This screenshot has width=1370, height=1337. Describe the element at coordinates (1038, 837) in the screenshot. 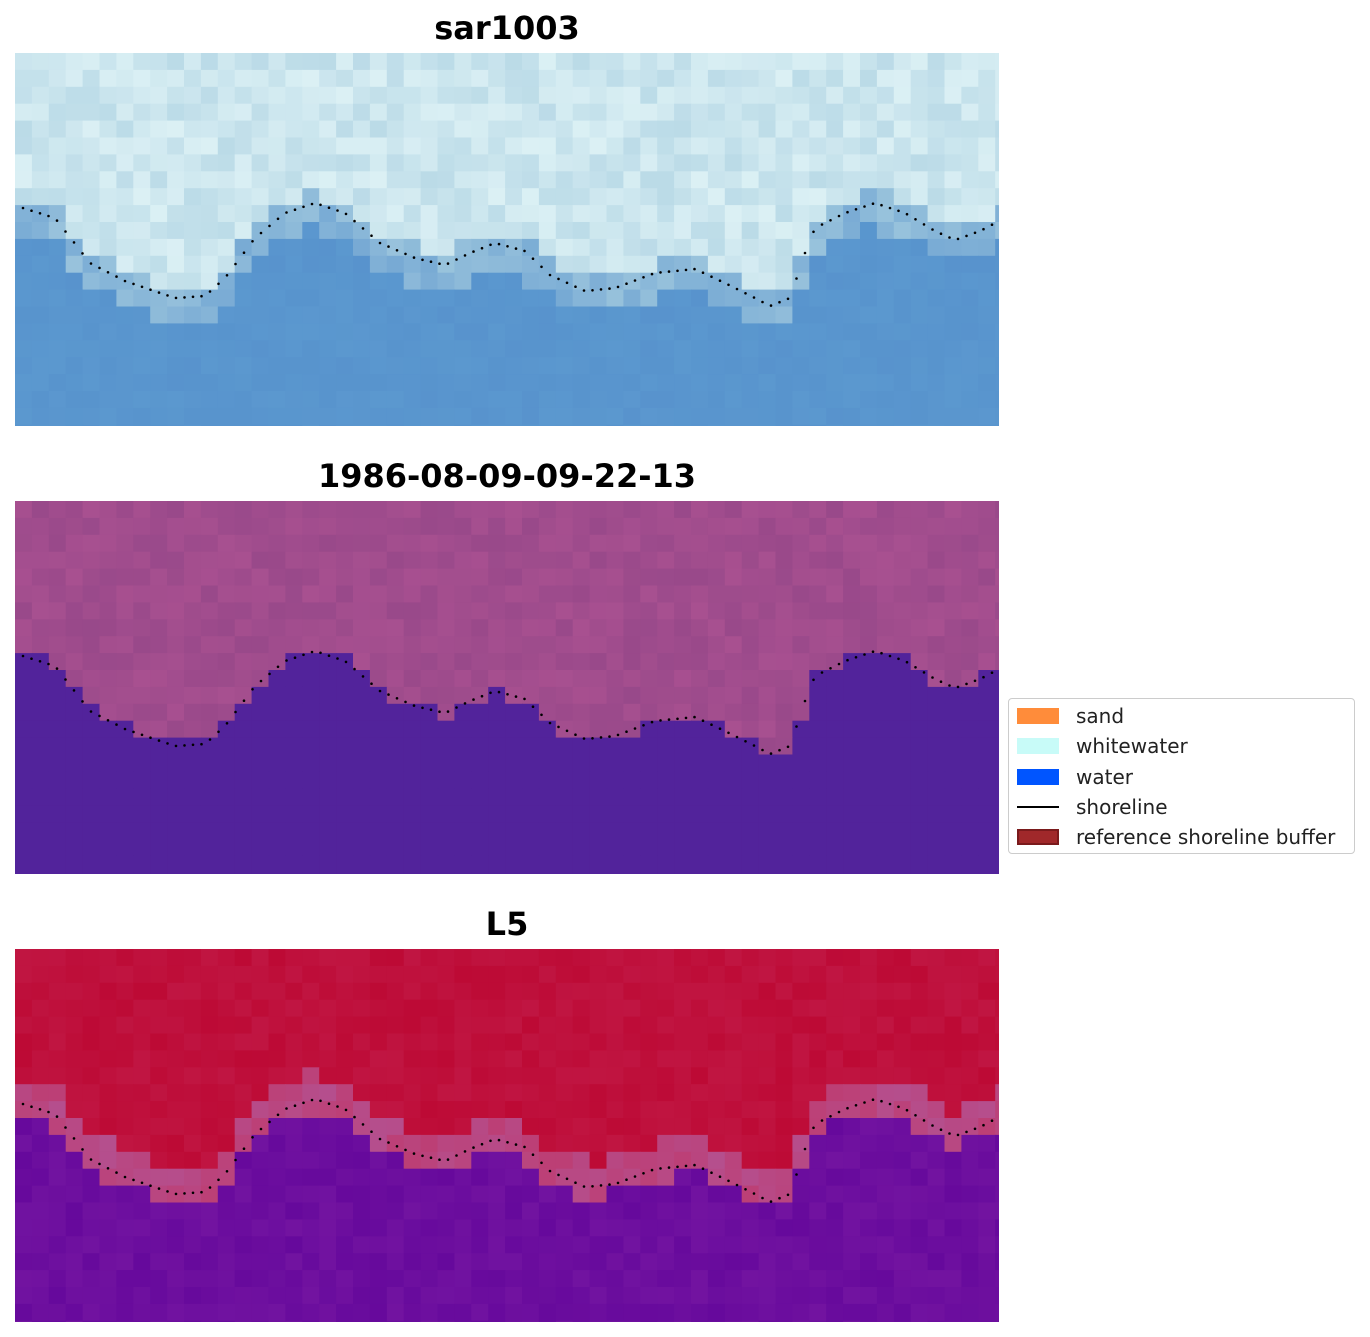

I see `buffer-swatch` at that location.